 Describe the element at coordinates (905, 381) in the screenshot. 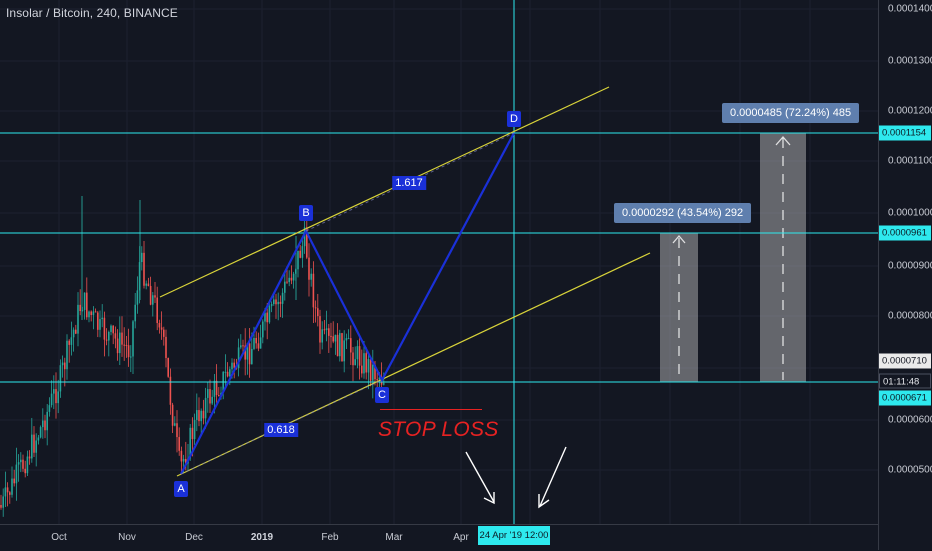

I see `countdown-tag: 01:11:48` at that location.